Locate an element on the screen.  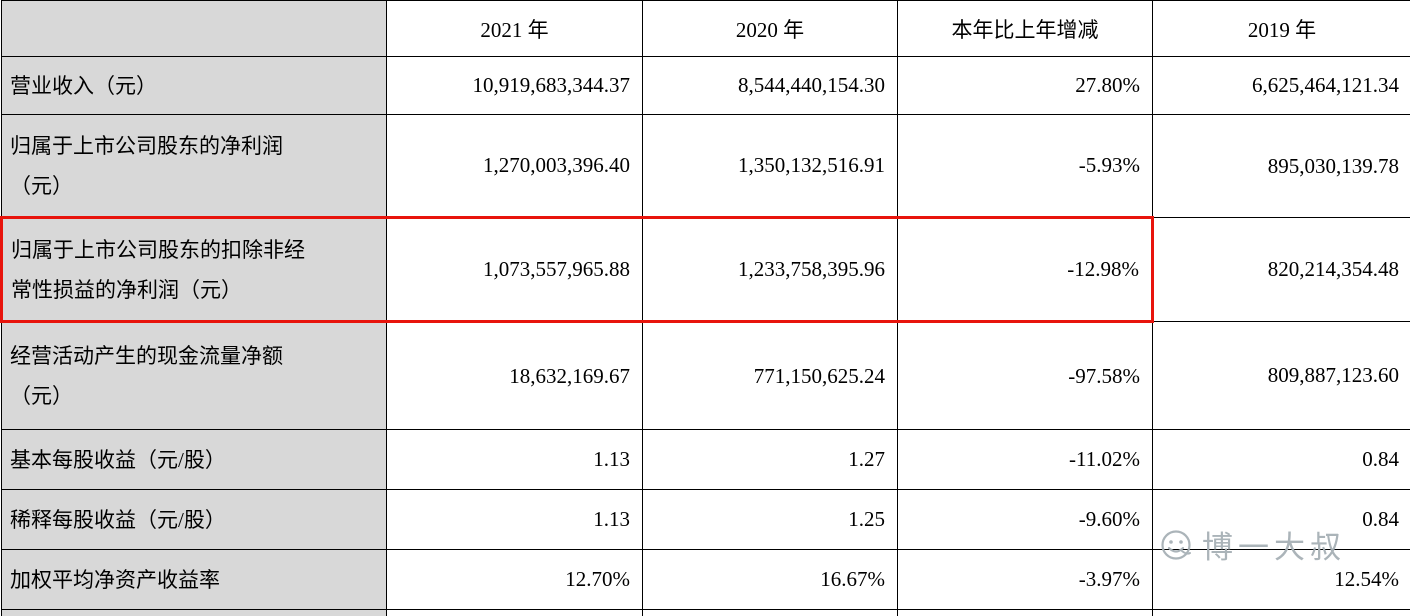
yoy-change-cell: -12.98% is located at coordinates (1025, 269).